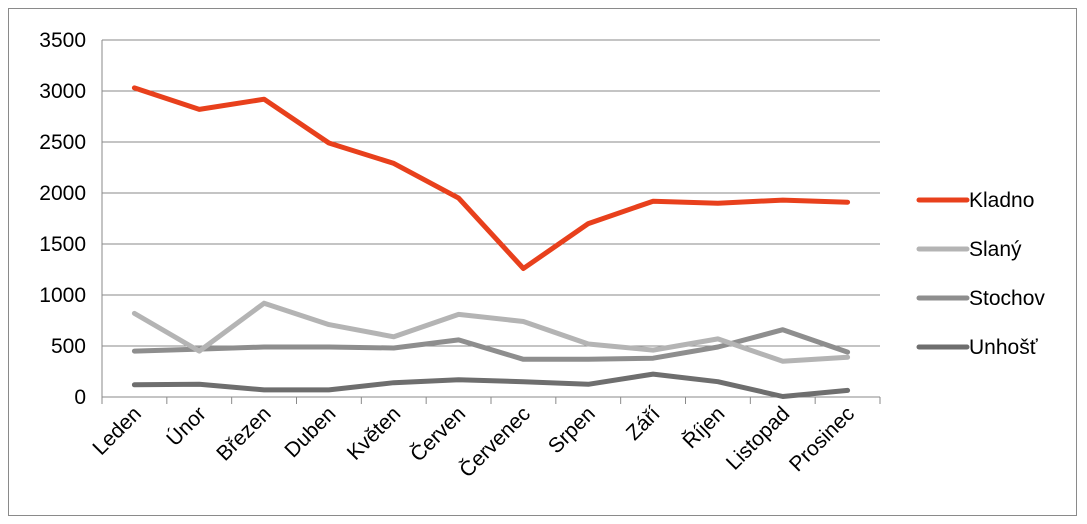  I want to click on legend-label: Stochov, so click(1007, 298).